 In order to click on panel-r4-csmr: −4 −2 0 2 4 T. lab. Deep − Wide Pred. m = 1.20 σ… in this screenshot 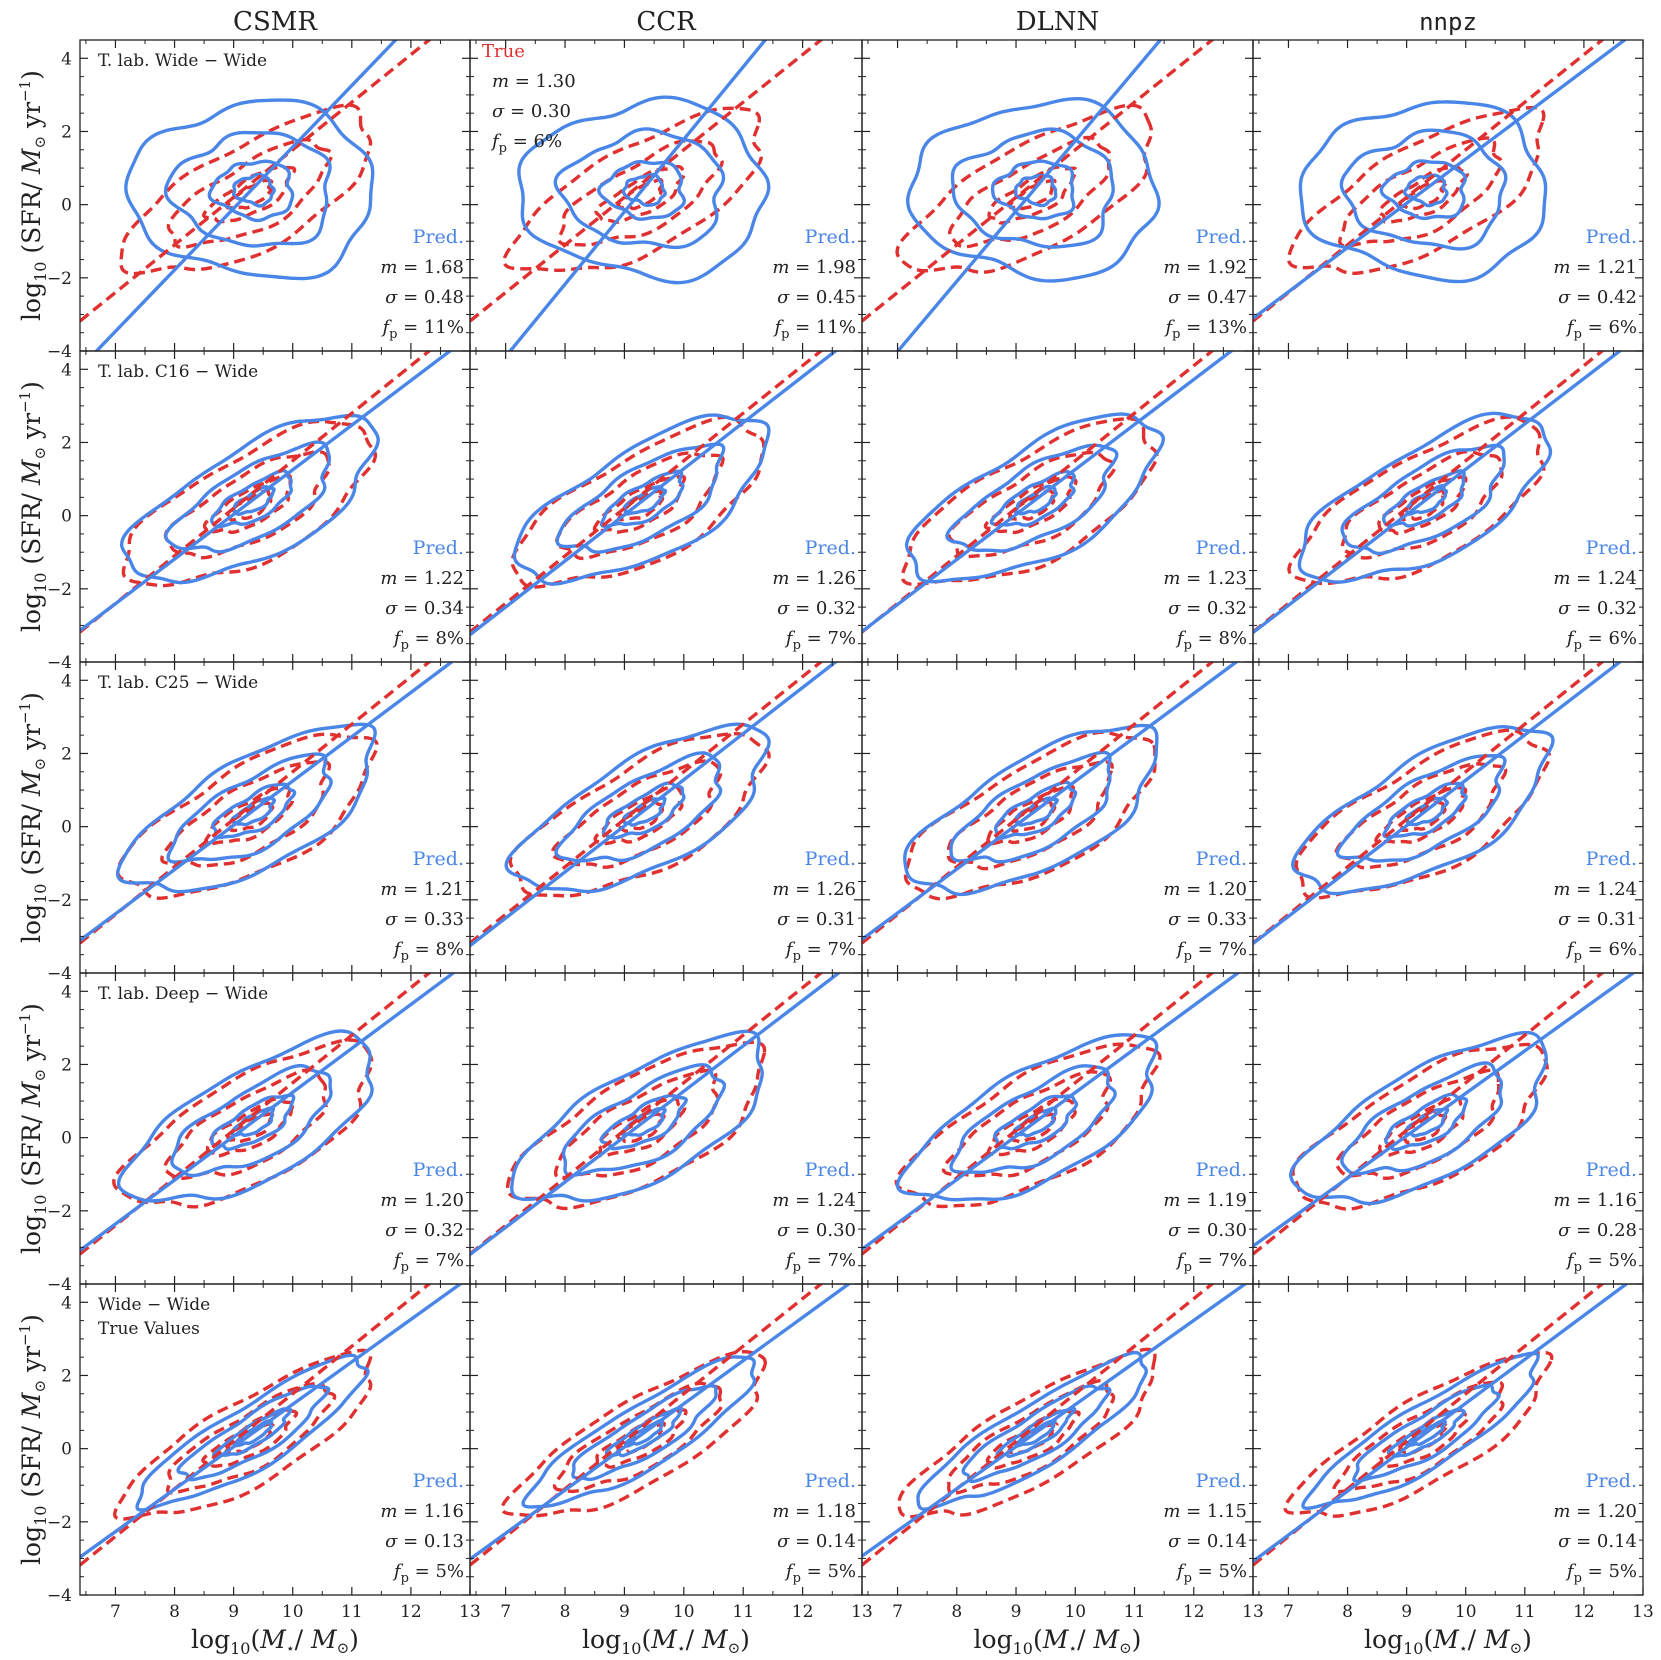, I will do `click(259, 1133)`.